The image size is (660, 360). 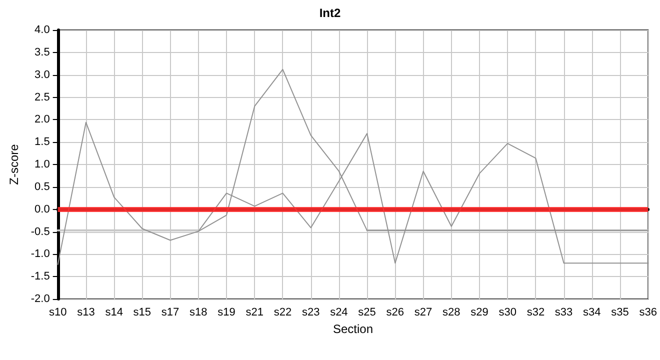 What do you see at coordinates (330, 13) in the screenshot?
I see `chart-title: Int2` at bounding box center [330, 13].